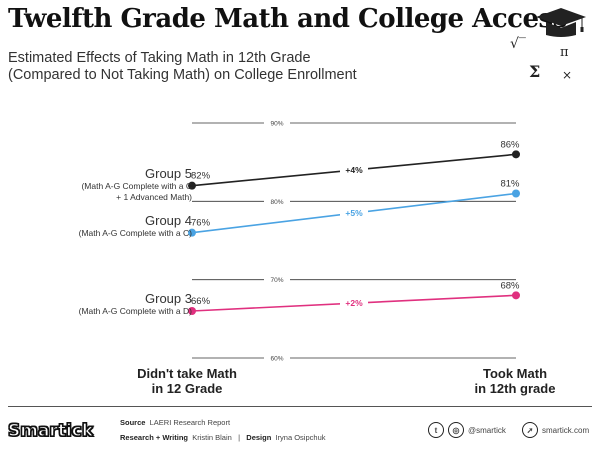 The image size is (600, 450). What do you see at coordinates (135, 311) in the screenshot?
I see `group-description: (Math A-G Complete with a D)` at bounding box center [135, 311].